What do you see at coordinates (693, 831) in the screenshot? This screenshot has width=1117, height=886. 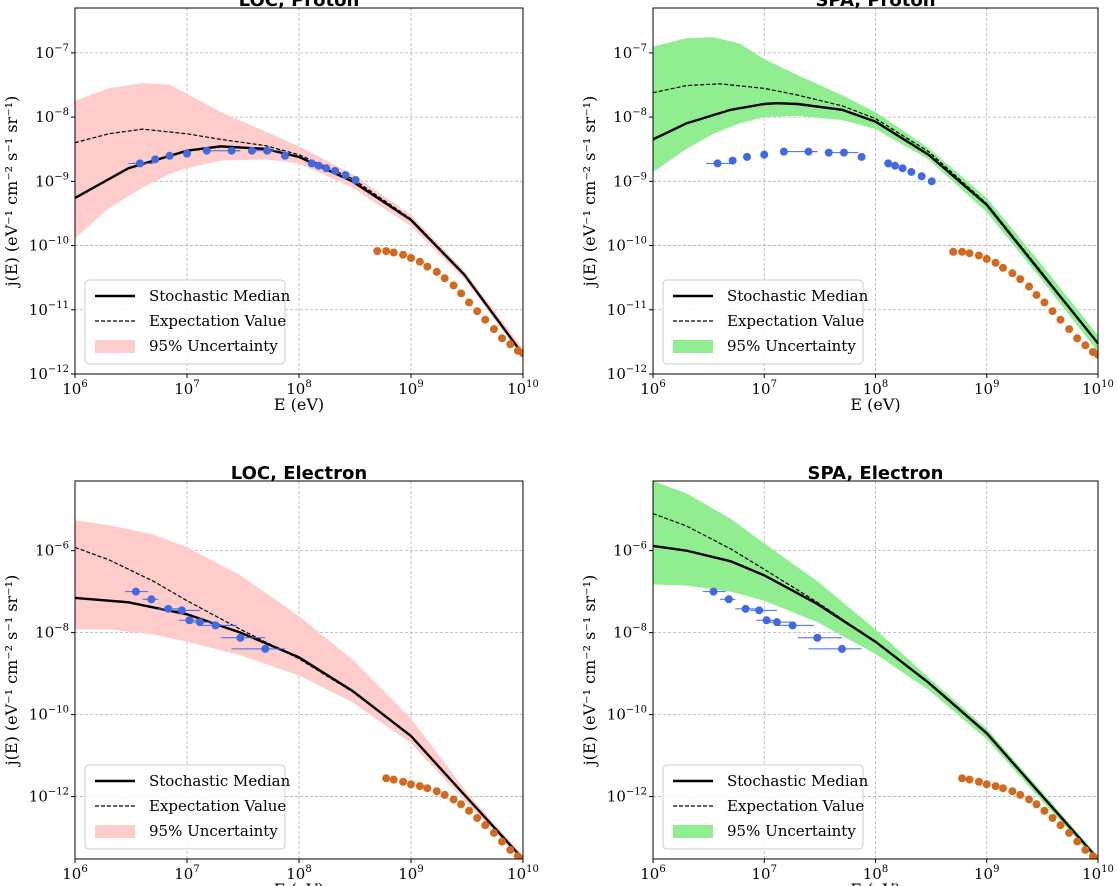 I see `legend-band-swatch` at bounding box center [693, 831].